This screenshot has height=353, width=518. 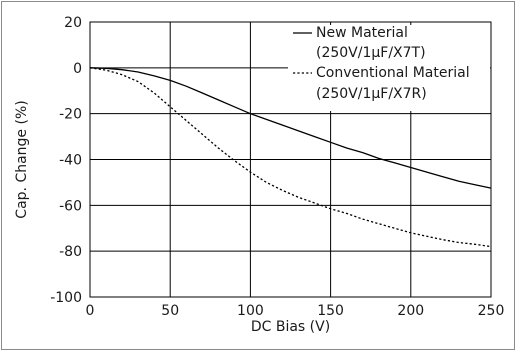 I want to click on x-tick-label: 50, so click(x=170, y=311).